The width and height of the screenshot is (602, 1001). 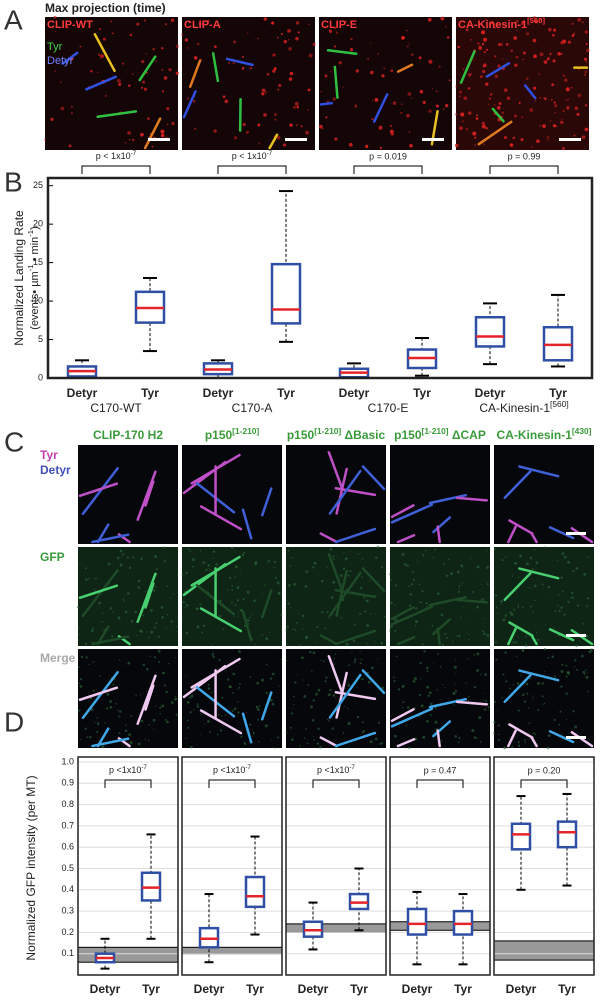 What do you see at coordinates (35, 251) in the screenshot?
I see `text-segment: • min` at bounding box center [35, 251].